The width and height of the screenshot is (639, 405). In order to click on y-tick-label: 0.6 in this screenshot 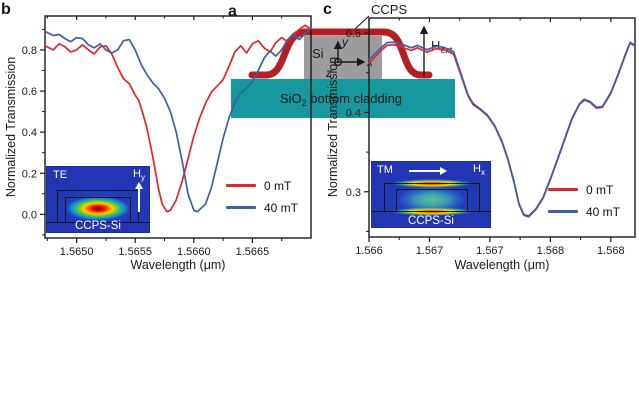, I will do `click(29, 92)`.